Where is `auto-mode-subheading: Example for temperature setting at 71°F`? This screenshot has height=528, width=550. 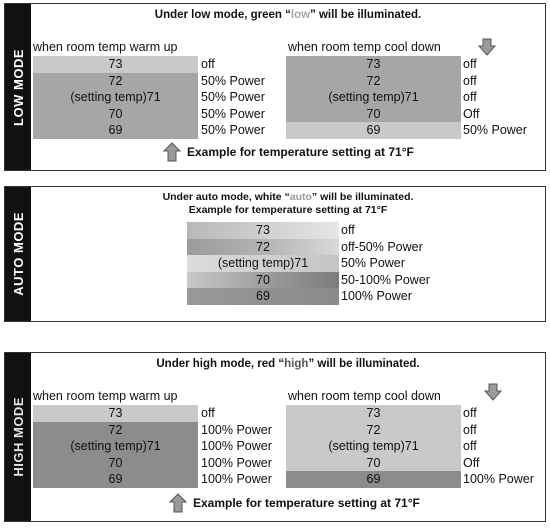
auto-mode-subheading: Example for temperature setting at 71°F is located at coordinates (288, 210).